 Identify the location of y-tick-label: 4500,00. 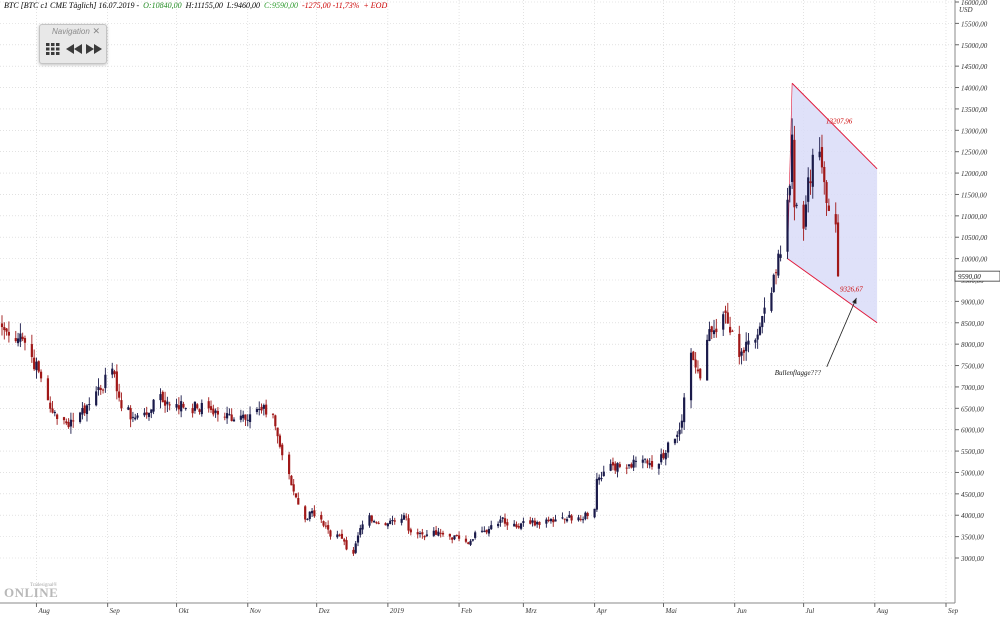
(972, 495).